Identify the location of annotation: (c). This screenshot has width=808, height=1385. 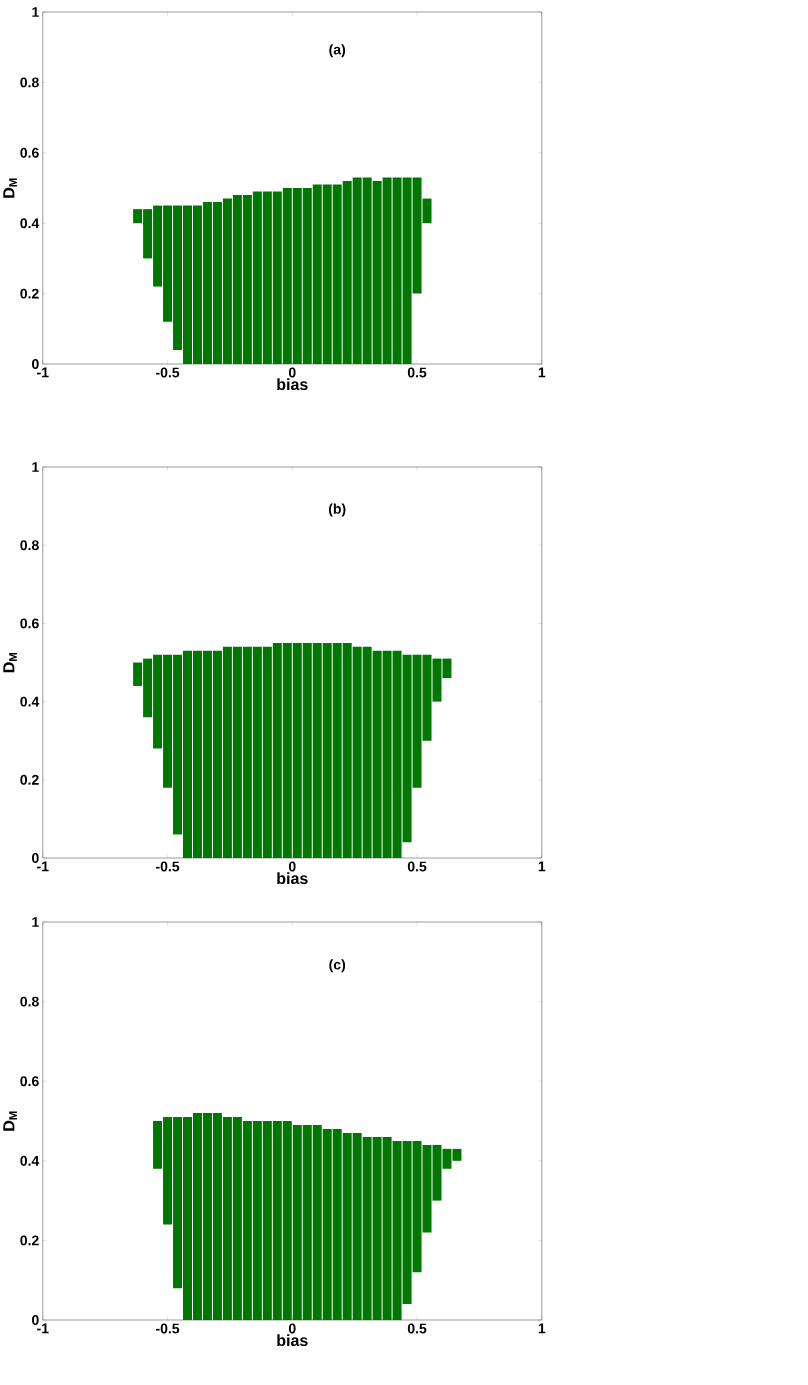
(337, 966).